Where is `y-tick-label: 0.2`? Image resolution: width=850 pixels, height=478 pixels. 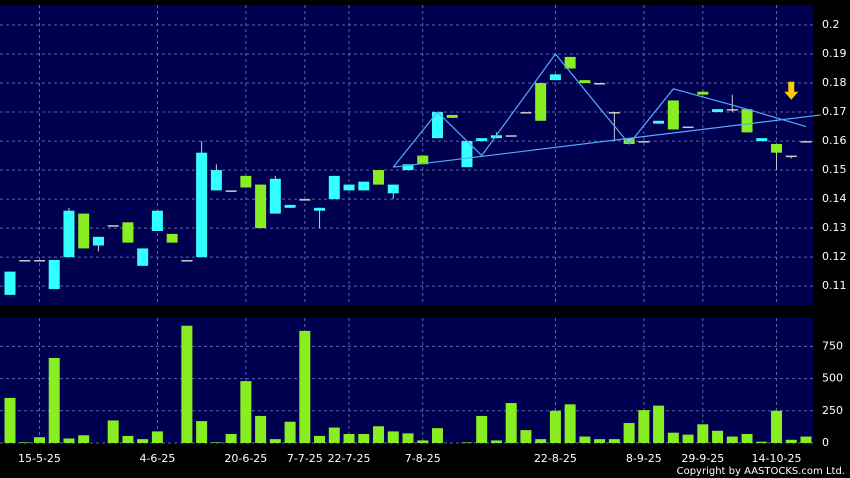
y-tick-label: 0.2 is located at coordinates (831, 24).